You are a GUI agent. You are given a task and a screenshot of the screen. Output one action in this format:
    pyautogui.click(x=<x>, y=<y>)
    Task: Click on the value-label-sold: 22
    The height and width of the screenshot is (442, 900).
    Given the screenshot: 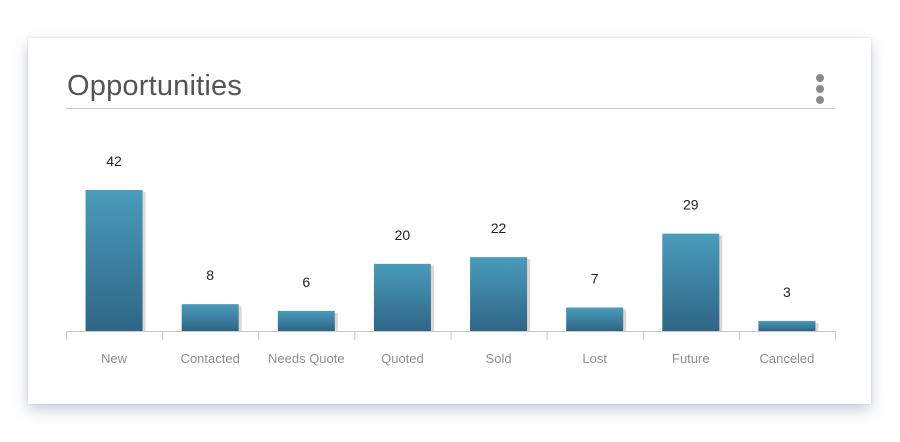 What is the action you would take?
    pyautogui.click(x=499, y=228)
    